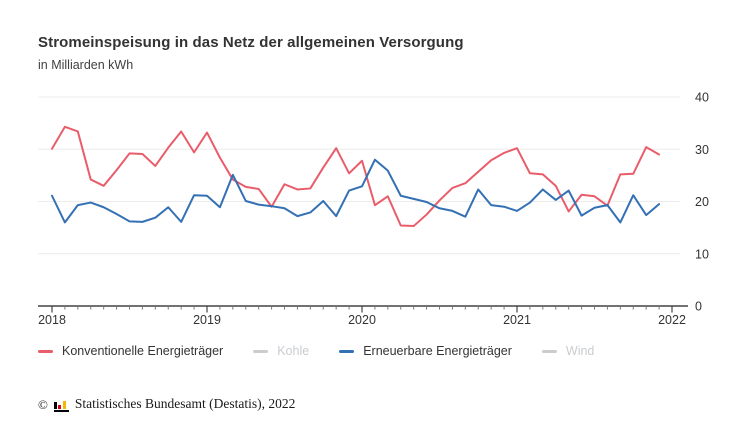 This screenshot has height=422, width=750. What do you see at coordinates (517, 320) in the screenshot?
I see `x-axis-tick-label: 2021` at bounding box center [517, 320].